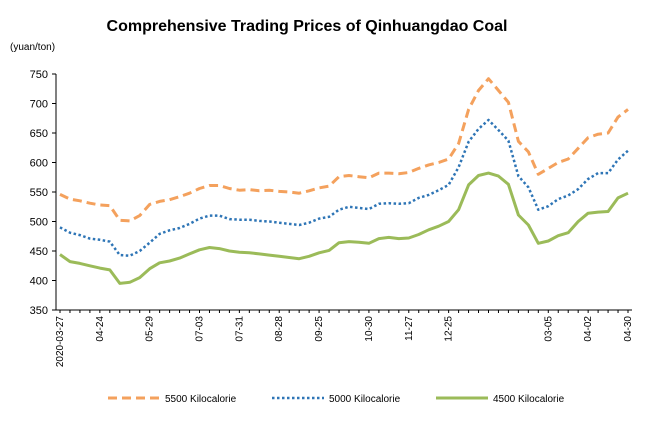 Image resolution: width=656 pixels, height=423 pixels. What do you see at coordinates (39, 282) in the screenshot?
I see `y-tick-label: 400` at bounding box center [39, 282].